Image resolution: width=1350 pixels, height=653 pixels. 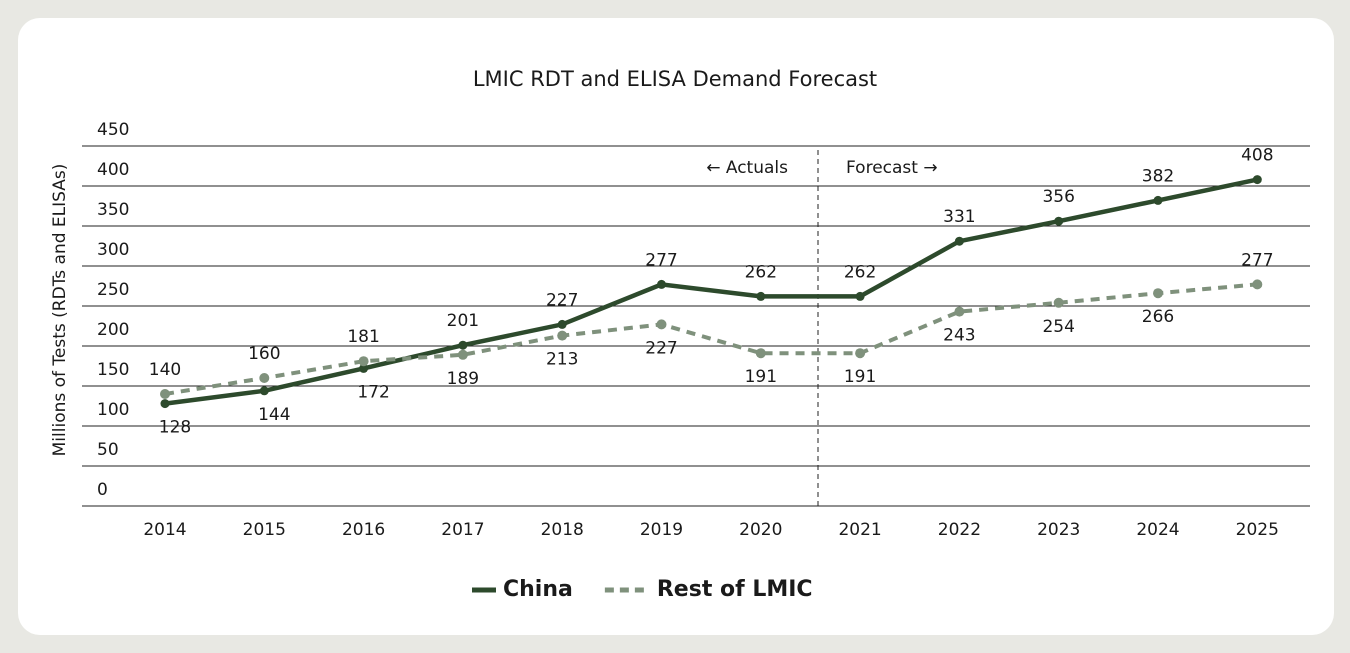 I want to click on y-tick-label: 150, so click(x=113, y=370).